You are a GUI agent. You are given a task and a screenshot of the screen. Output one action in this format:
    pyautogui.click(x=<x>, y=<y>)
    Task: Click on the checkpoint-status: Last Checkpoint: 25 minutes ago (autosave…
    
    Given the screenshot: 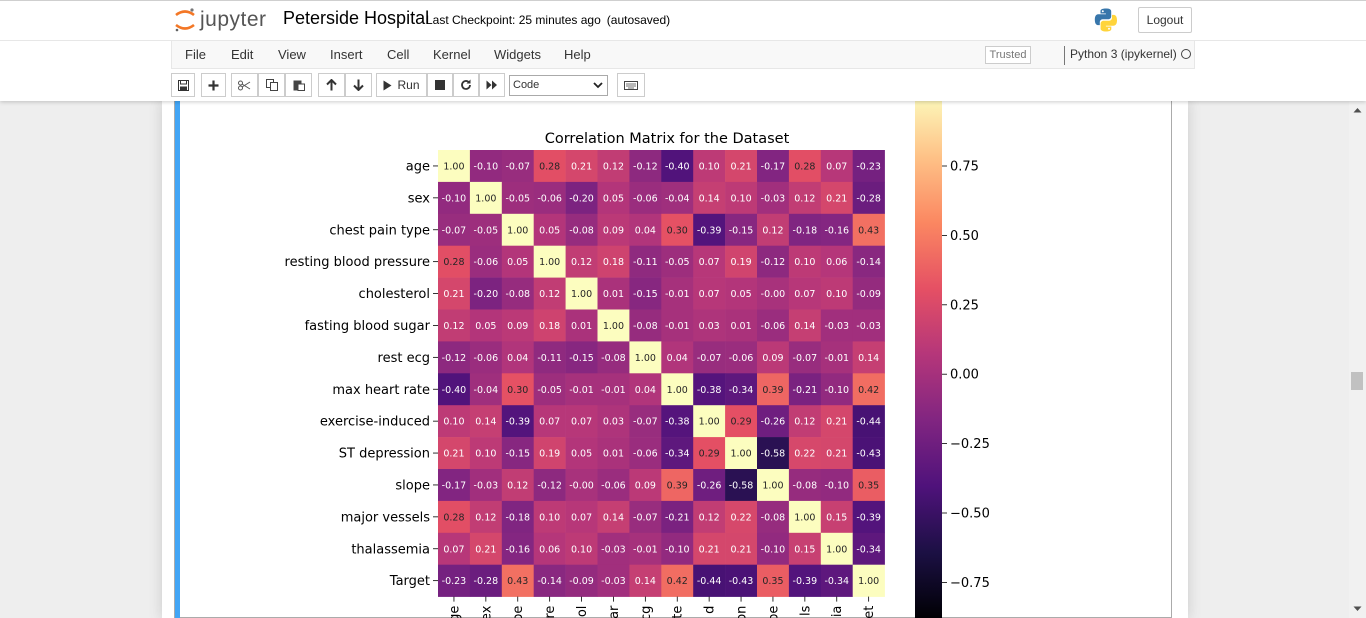 What is the action you would take?
    pyautogui.click(x=548, y=20)
    